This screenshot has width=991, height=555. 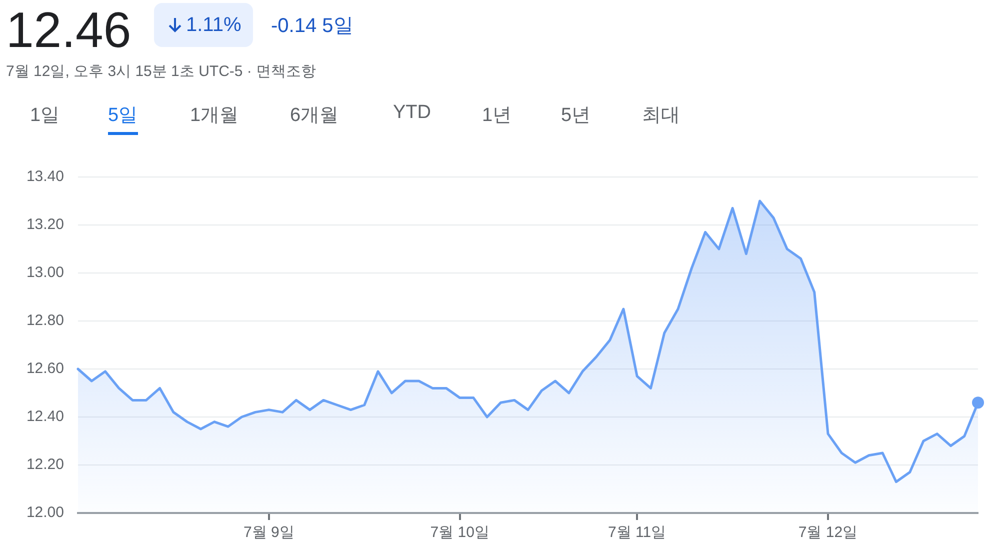 What do you see at coordinates (268, 533) in the screenshot?
I see `x-tick-label: 7월 9일` at bounding box center [268, 533].